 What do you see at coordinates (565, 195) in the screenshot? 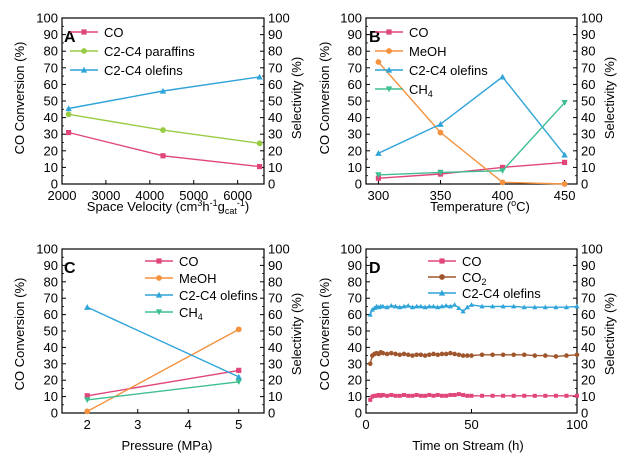
I see `x-tick-label: 450` at bounding box center [565, 195].